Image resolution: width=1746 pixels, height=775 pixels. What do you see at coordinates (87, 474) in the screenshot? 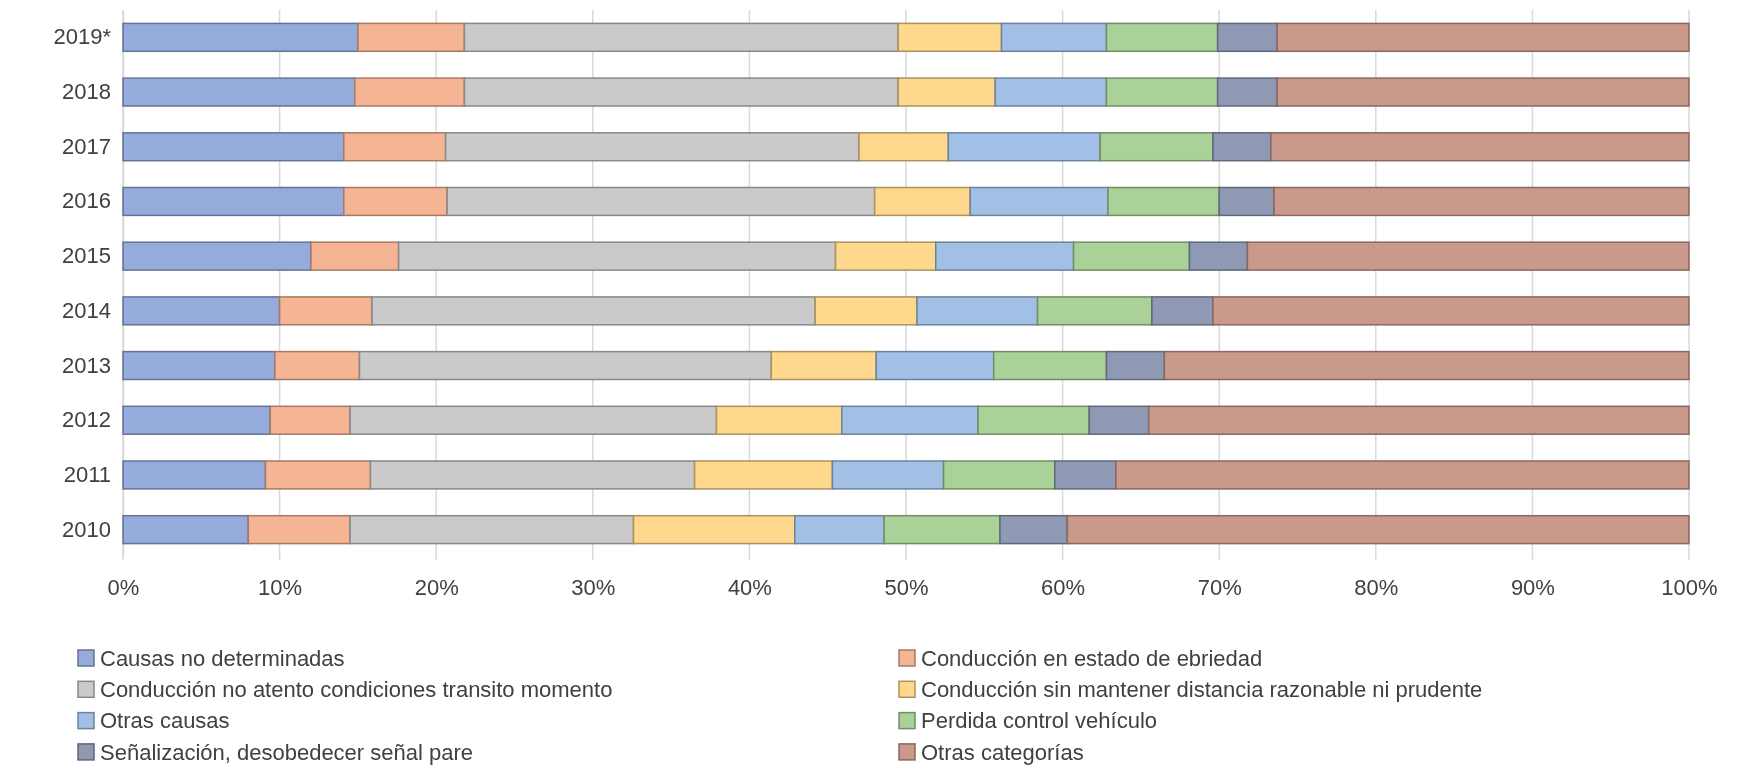
I see `y-tick-label: 2011` at bounding box center [87, 474].